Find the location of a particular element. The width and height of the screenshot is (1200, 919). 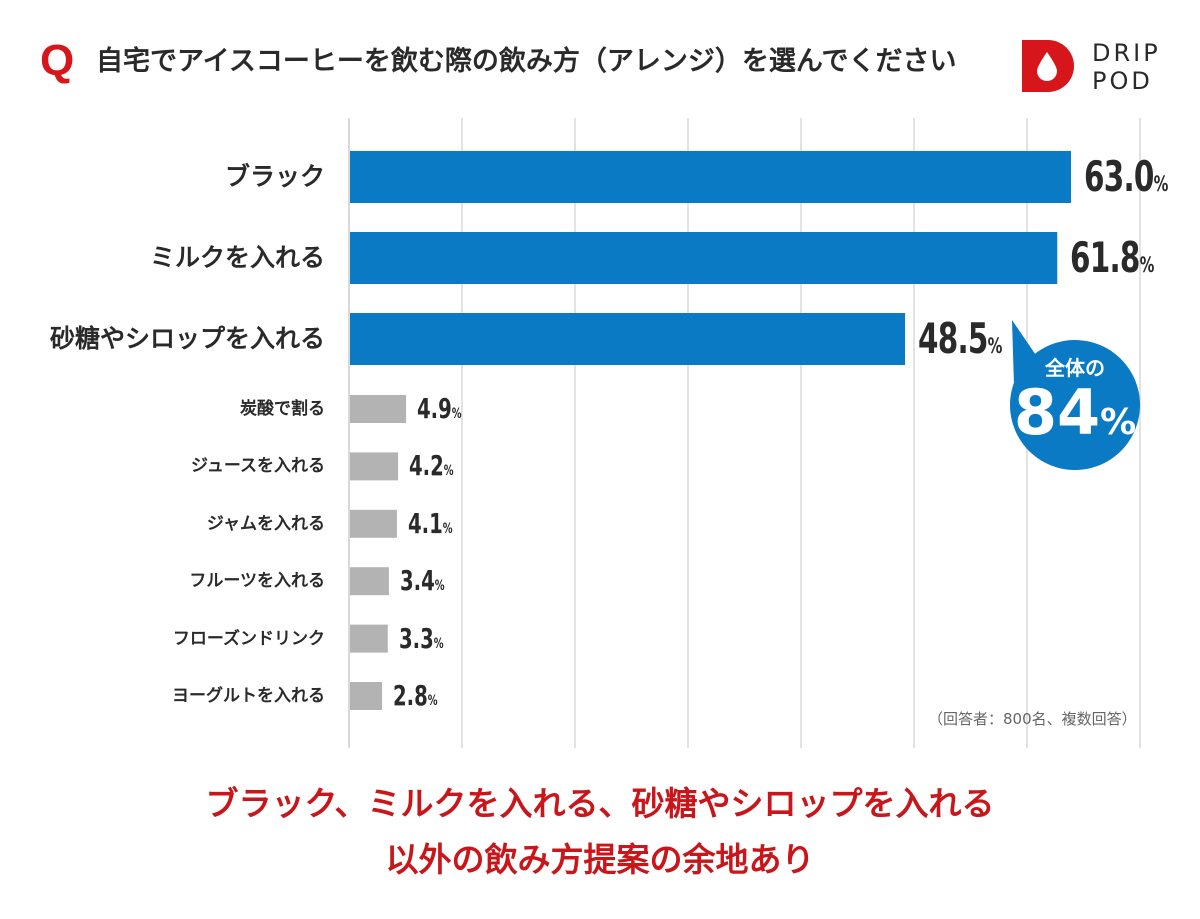

value-label: 3.4% is located at coordinates (422, 583).